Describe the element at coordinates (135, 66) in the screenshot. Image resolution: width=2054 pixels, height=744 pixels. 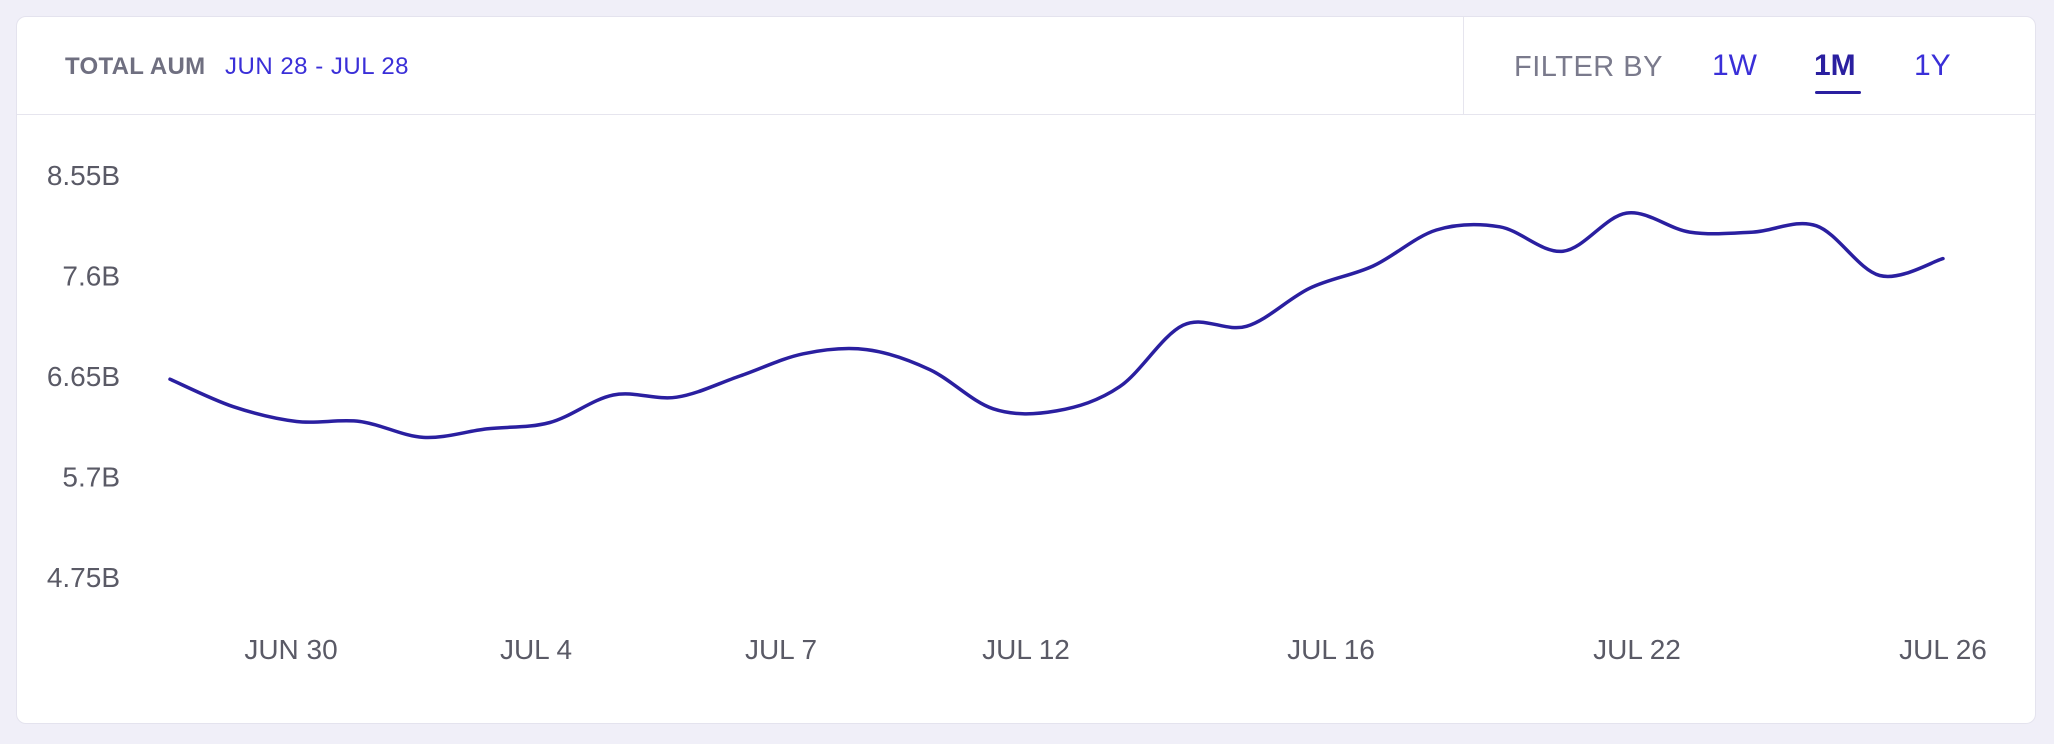
I see `card-title: TOTAL AUM` at that location.